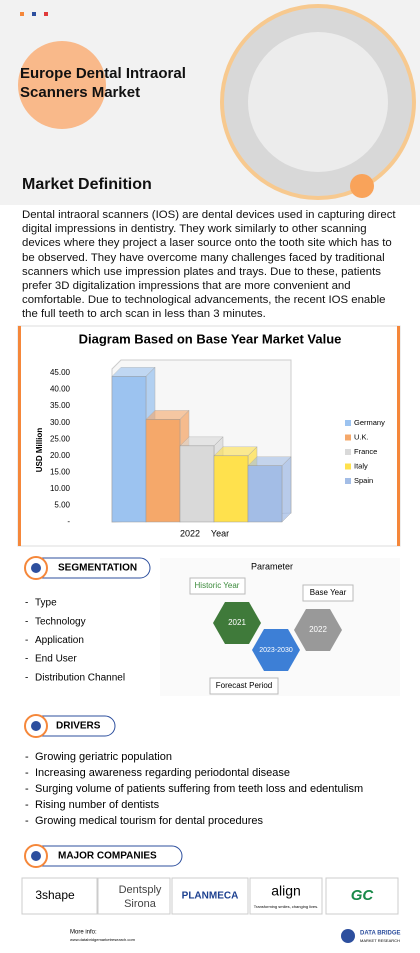 Image resolution: width=420 pixels, height=953 pixels. I want to click on logo-dentsply: Dentsply, so click(140, 890).